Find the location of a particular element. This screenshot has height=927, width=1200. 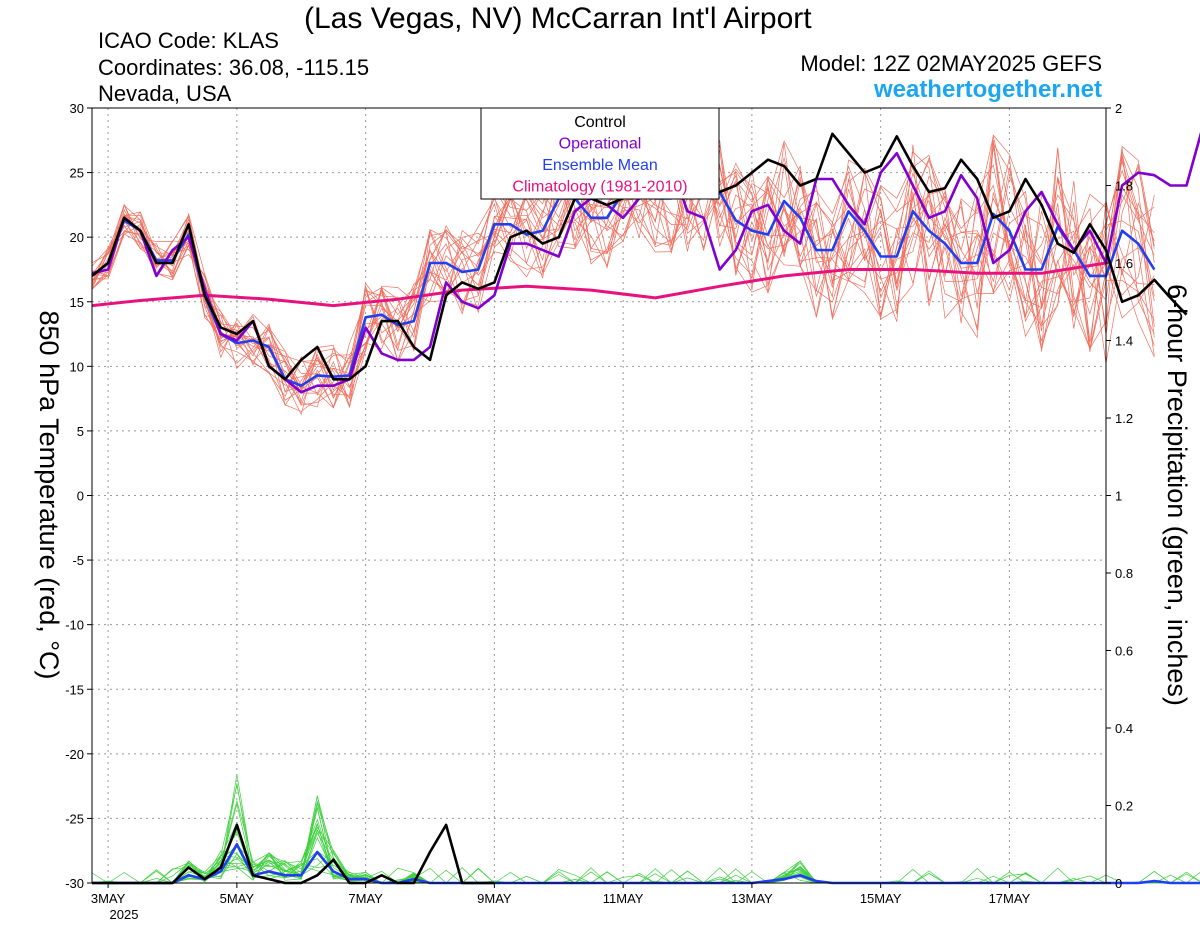

legend-entry: Ensemble Mean is located at coordinates (600, 165).